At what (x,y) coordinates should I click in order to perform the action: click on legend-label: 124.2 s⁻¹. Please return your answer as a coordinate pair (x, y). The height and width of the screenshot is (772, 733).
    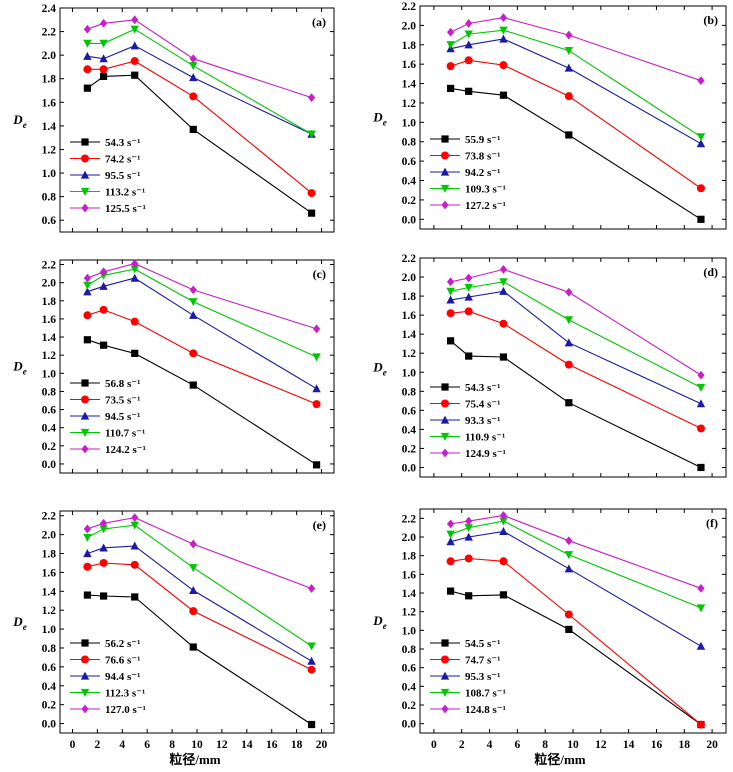
    Looking at the image, I should click on (125, 450).